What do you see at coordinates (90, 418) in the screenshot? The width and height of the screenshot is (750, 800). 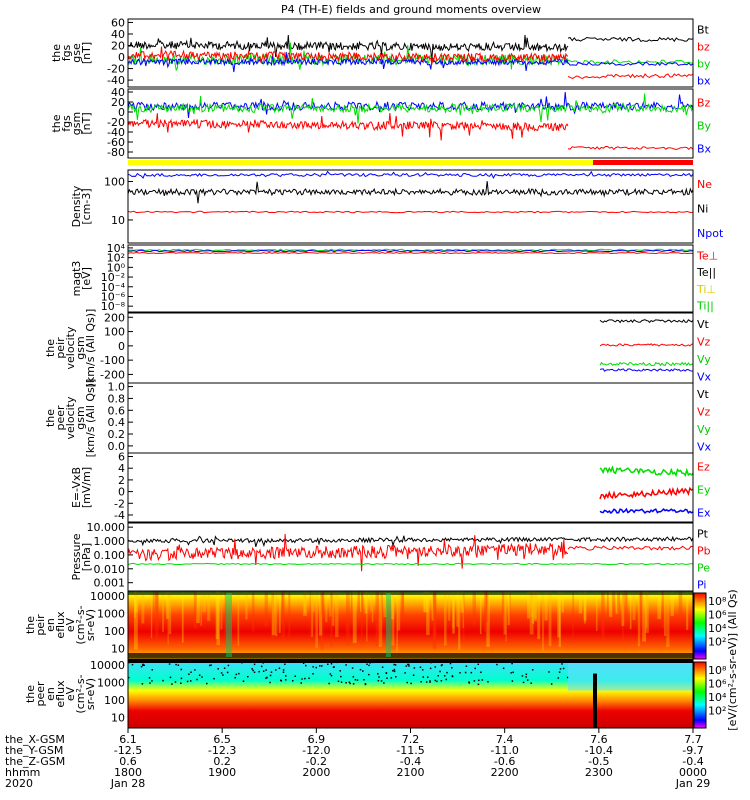 I see `ylabel-line: [km/s (All Qs)]` at bounding box center [90, 418].